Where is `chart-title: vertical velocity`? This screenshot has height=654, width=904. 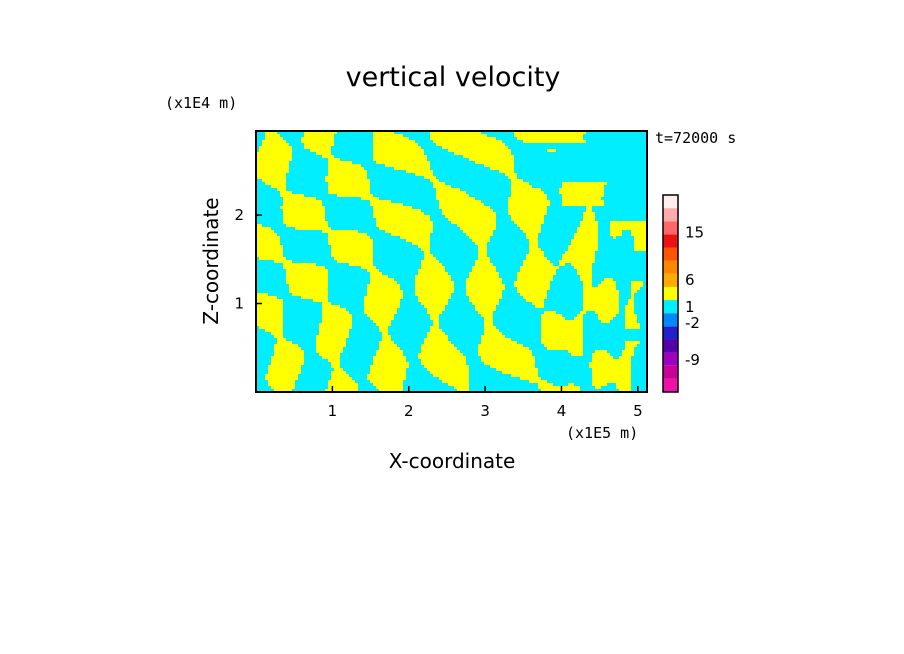 chart-title: vertical velocity is located at coordinates (453, 77).